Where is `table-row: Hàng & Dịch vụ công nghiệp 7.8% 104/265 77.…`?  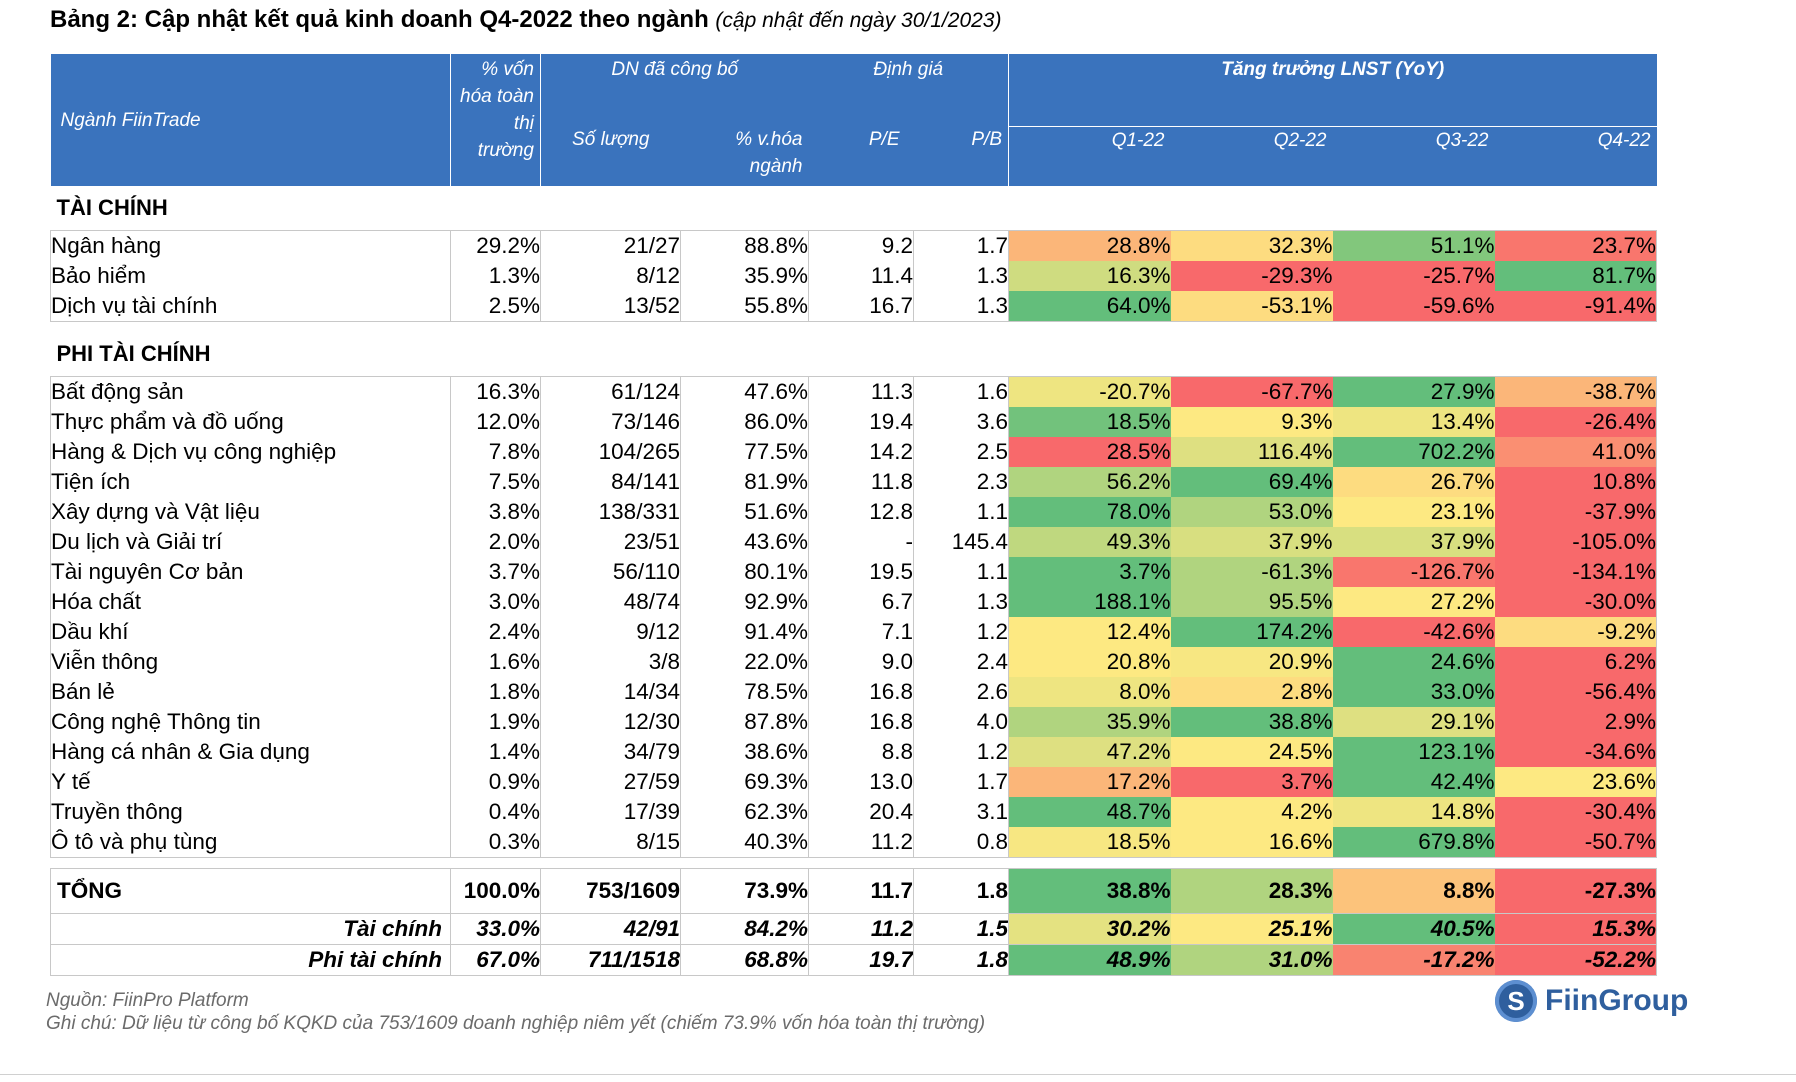 table-row: Hàng & Dịch vụ công nghiệp 7.8% 104/265 77.… is located at coordinates (853, 452).